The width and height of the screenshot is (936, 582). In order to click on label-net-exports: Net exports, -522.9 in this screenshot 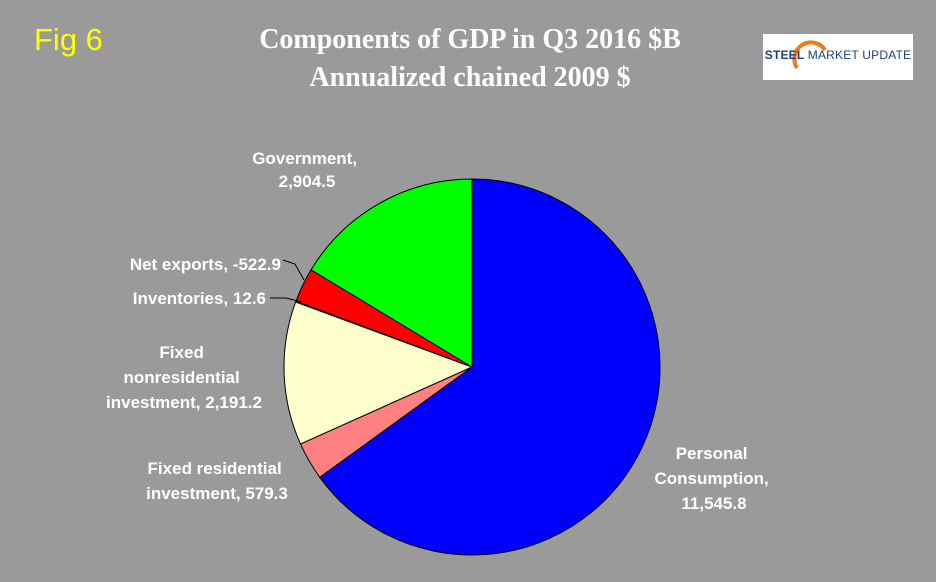, I will do `click(205, 264)`.